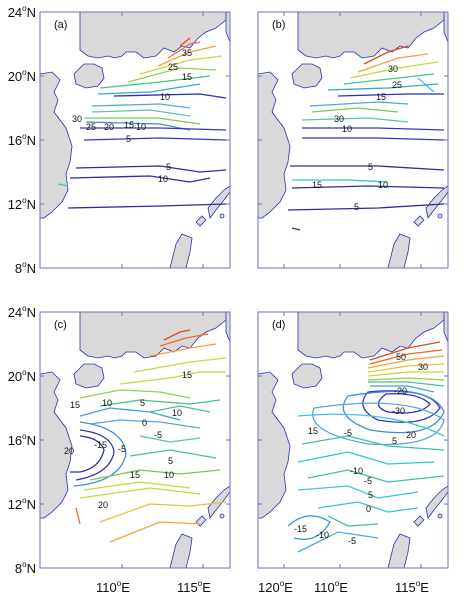 The width and height of the screenshot is (474, 605). I want to click on panel-c-contour-label: 0, so click(144, 423).